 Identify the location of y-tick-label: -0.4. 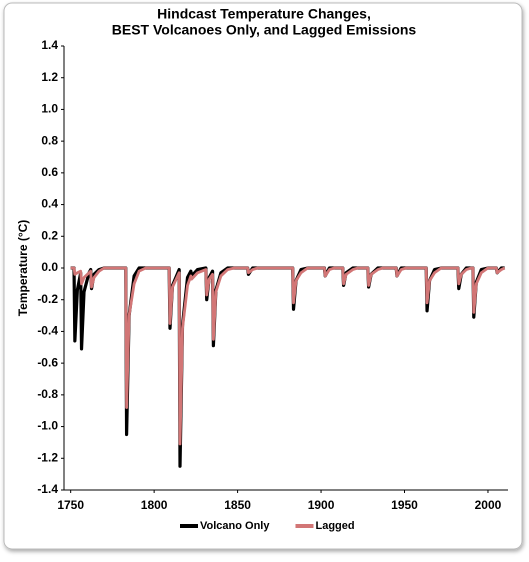
(47, 331).